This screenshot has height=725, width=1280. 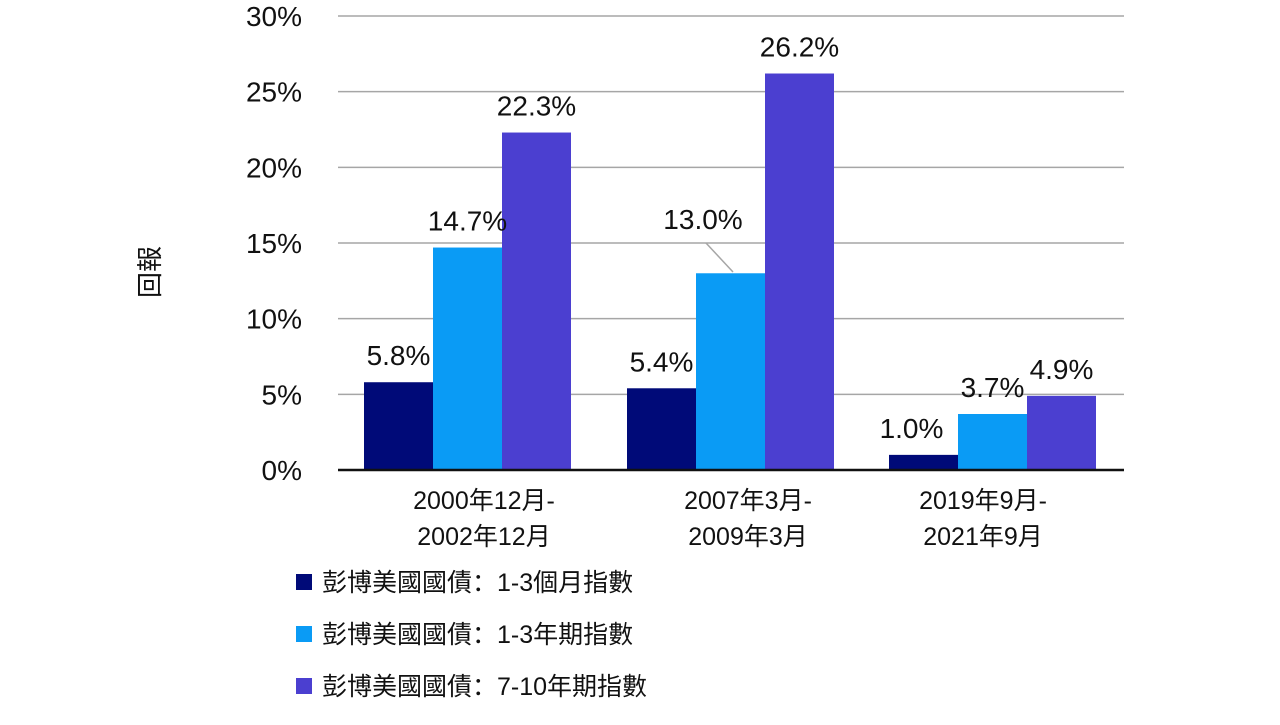 What do you see at coordinates (662, 361) in the screenshot?
I see `data-label: 5.4%` at bounding box center [662, 361].